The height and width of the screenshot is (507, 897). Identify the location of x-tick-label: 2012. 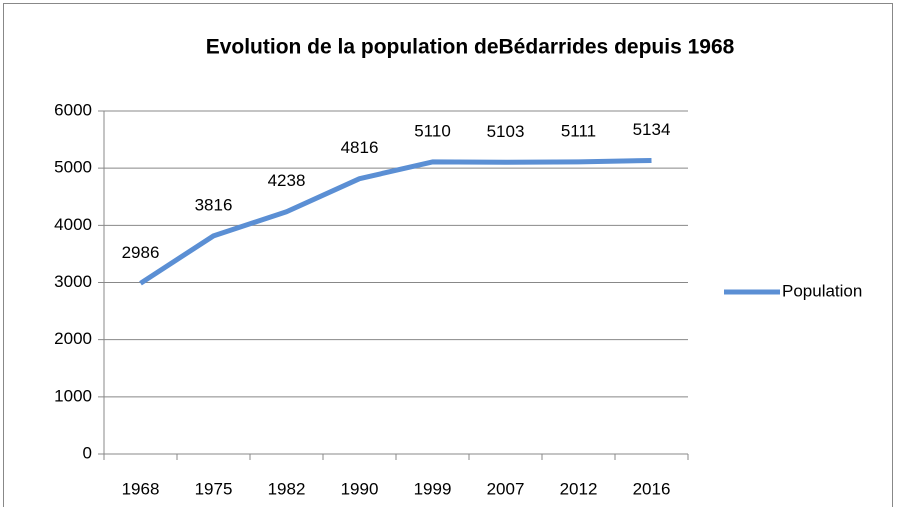
(579, 488).